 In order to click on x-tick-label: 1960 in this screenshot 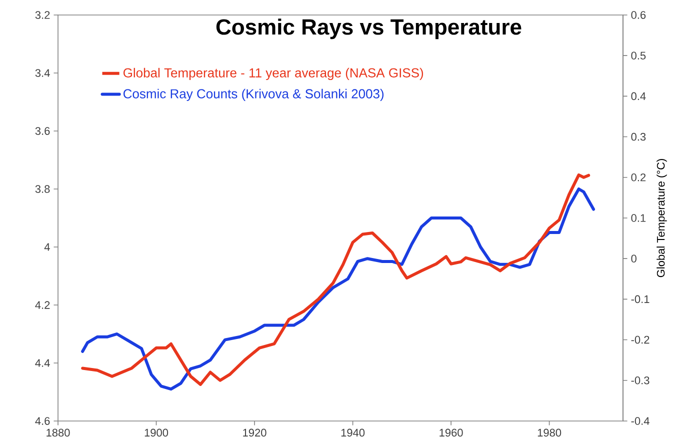, I will do `click(451, 432)`.